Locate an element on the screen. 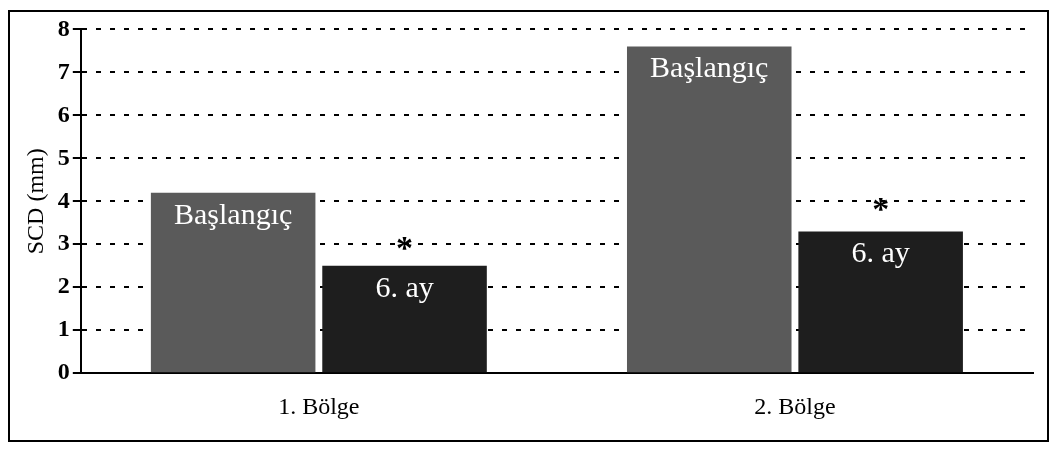 Image resolution: width=1061 pixels, height=454 pixels. y-tick-label: 1 is located at coordinates (63, 328).